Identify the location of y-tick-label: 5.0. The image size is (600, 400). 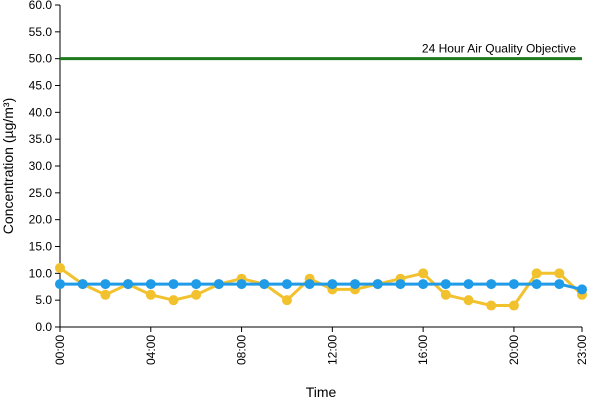
(43, 300).